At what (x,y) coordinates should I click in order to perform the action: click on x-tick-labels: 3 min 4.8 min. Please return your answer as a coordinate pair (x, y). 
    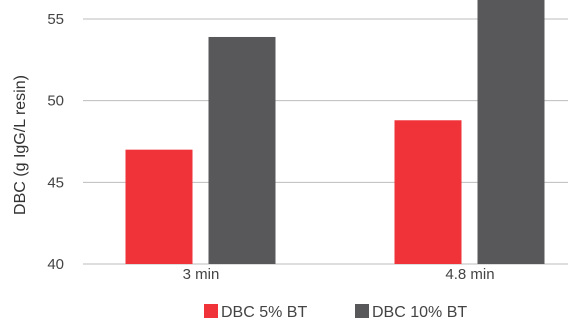
    Looking at the image, I should click on (339, 274).